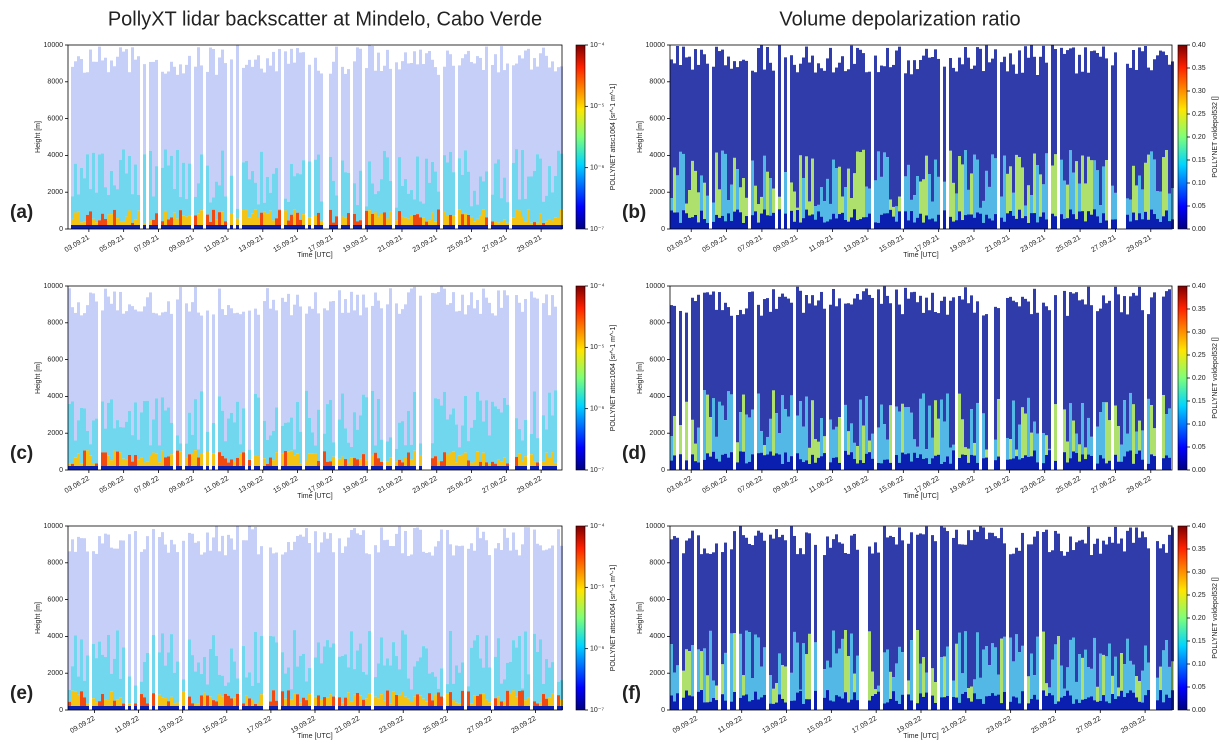  I want to click on colorbar-tick-label: 10⁻⁷, so click(597, 710).